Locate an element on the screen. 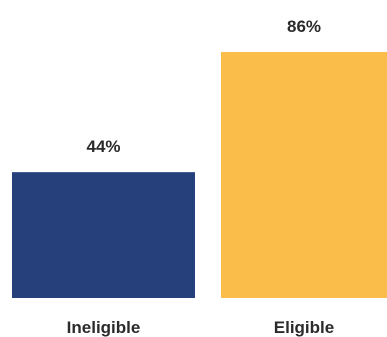 This screenshot has height=337, width=387. category-label-eligible: Eligible is located at coordinates (304, 327).